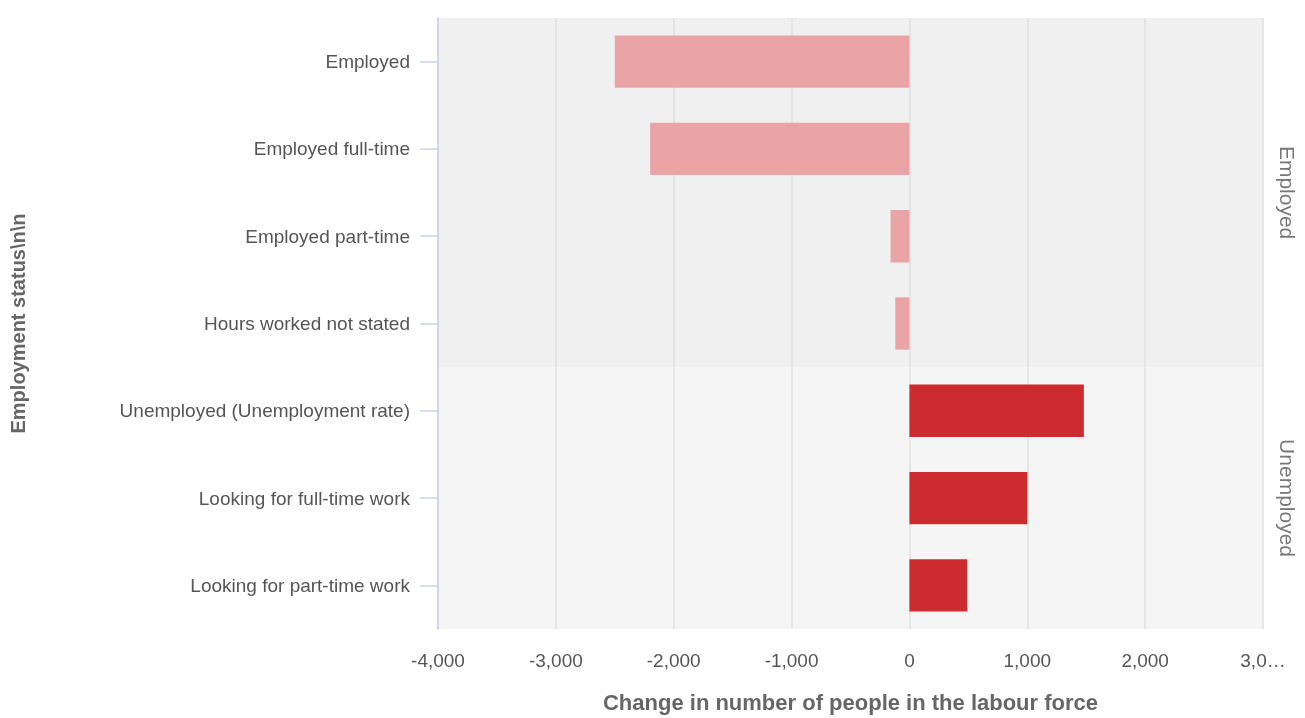  What do you see at coordinates (307, 323) in the screenshot?
I see `y-tick-label: Hours worked not stated` at bounding box center [307, 323].